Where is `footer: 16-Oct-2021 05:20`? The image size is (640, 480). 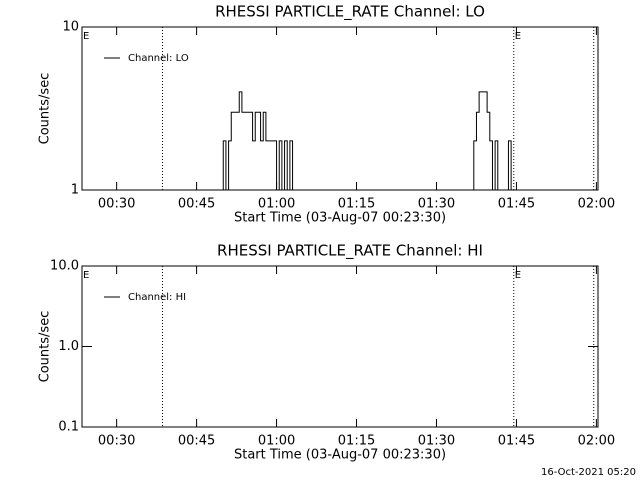 footer: 16-Oct-2021 05:20 is located at coordinates (588, 472).